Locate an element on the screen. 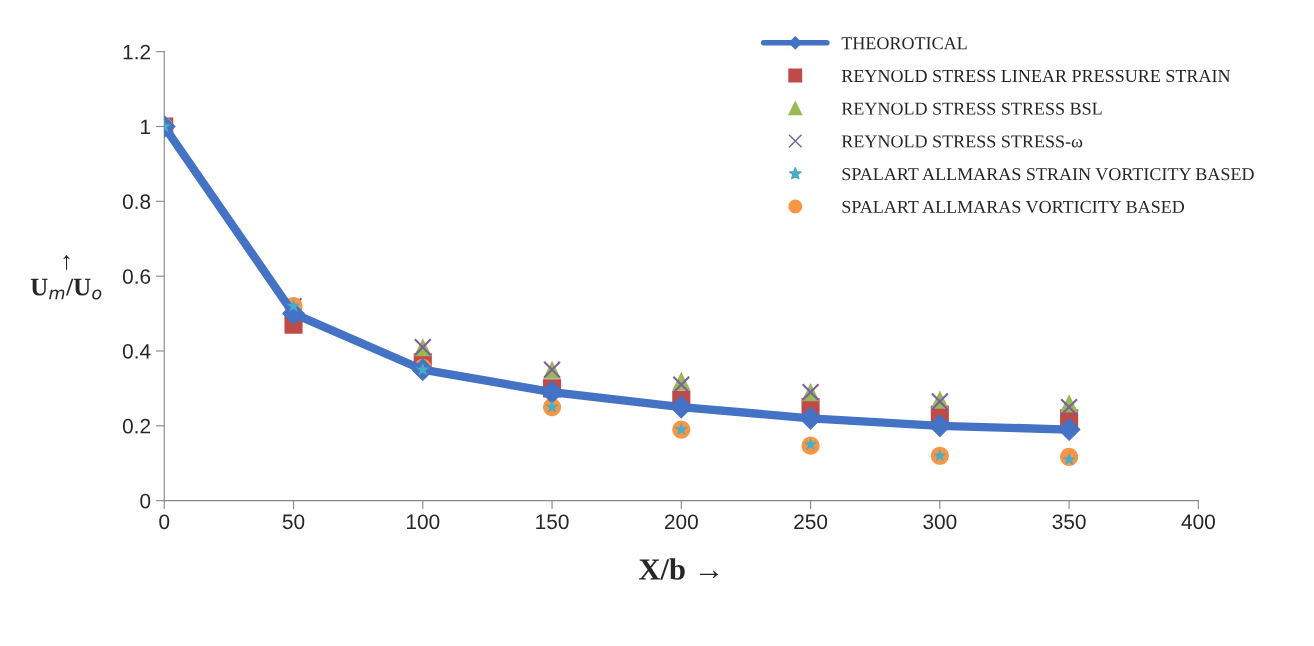 The image size is (1314, 646). x-tick-label: 200 is located at coordinates (681, 522).